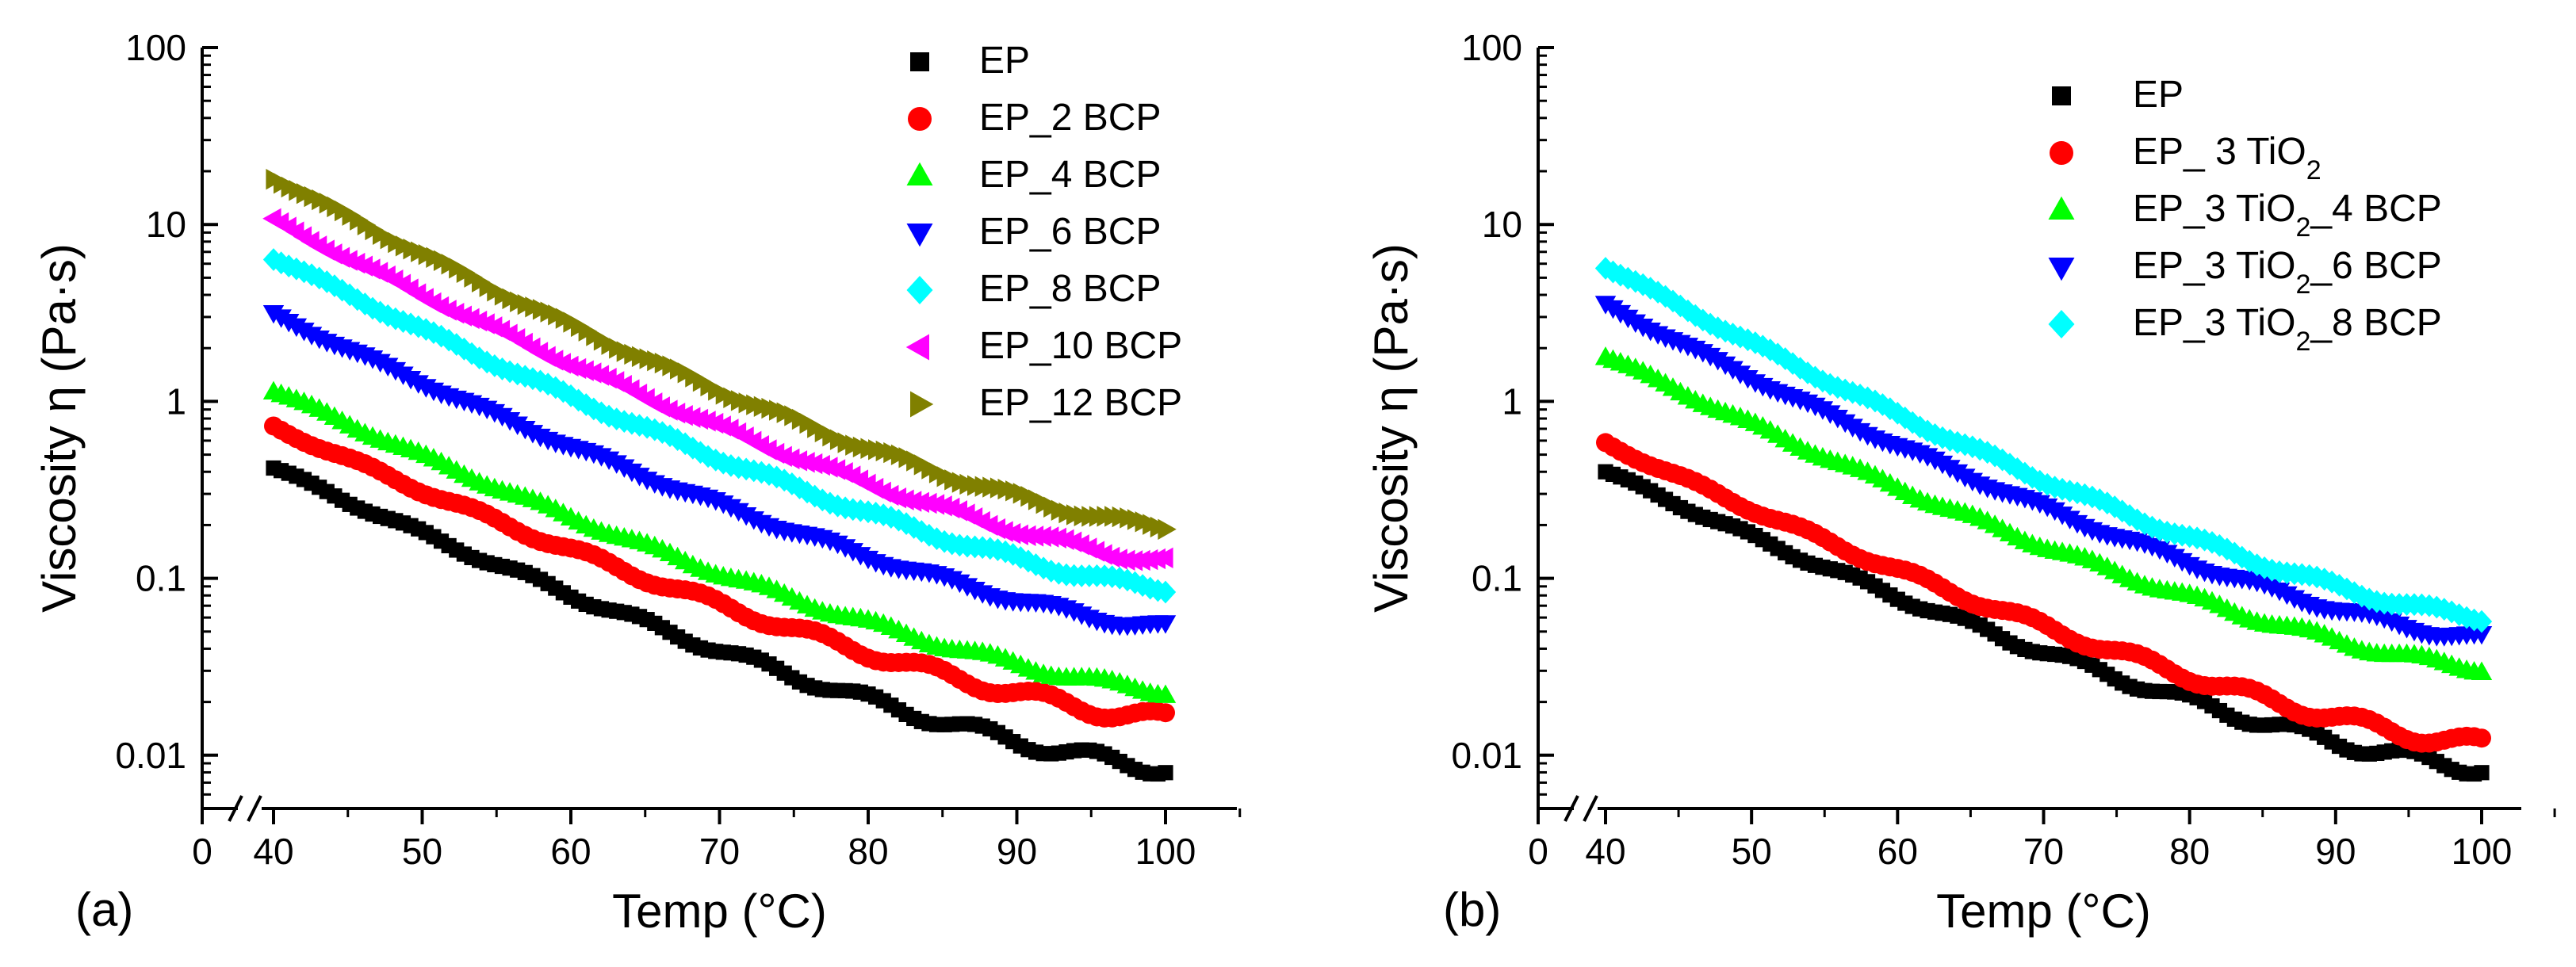  Describe the element at coordinates (2043, 593) in the screenshot. I see `series-ep-3-tio` at that location.